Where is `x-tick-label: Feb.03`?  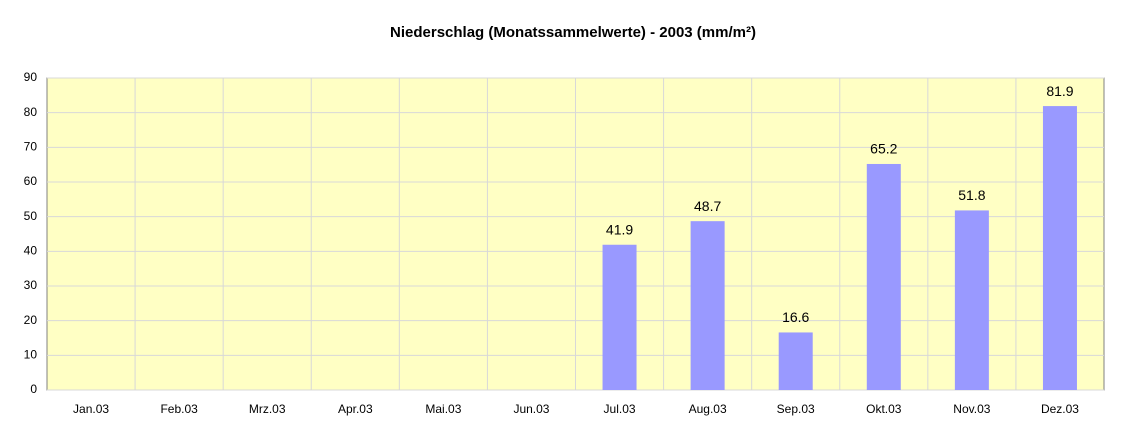
x-tick-label: Feb.03 is located at coordinates (179, 409).